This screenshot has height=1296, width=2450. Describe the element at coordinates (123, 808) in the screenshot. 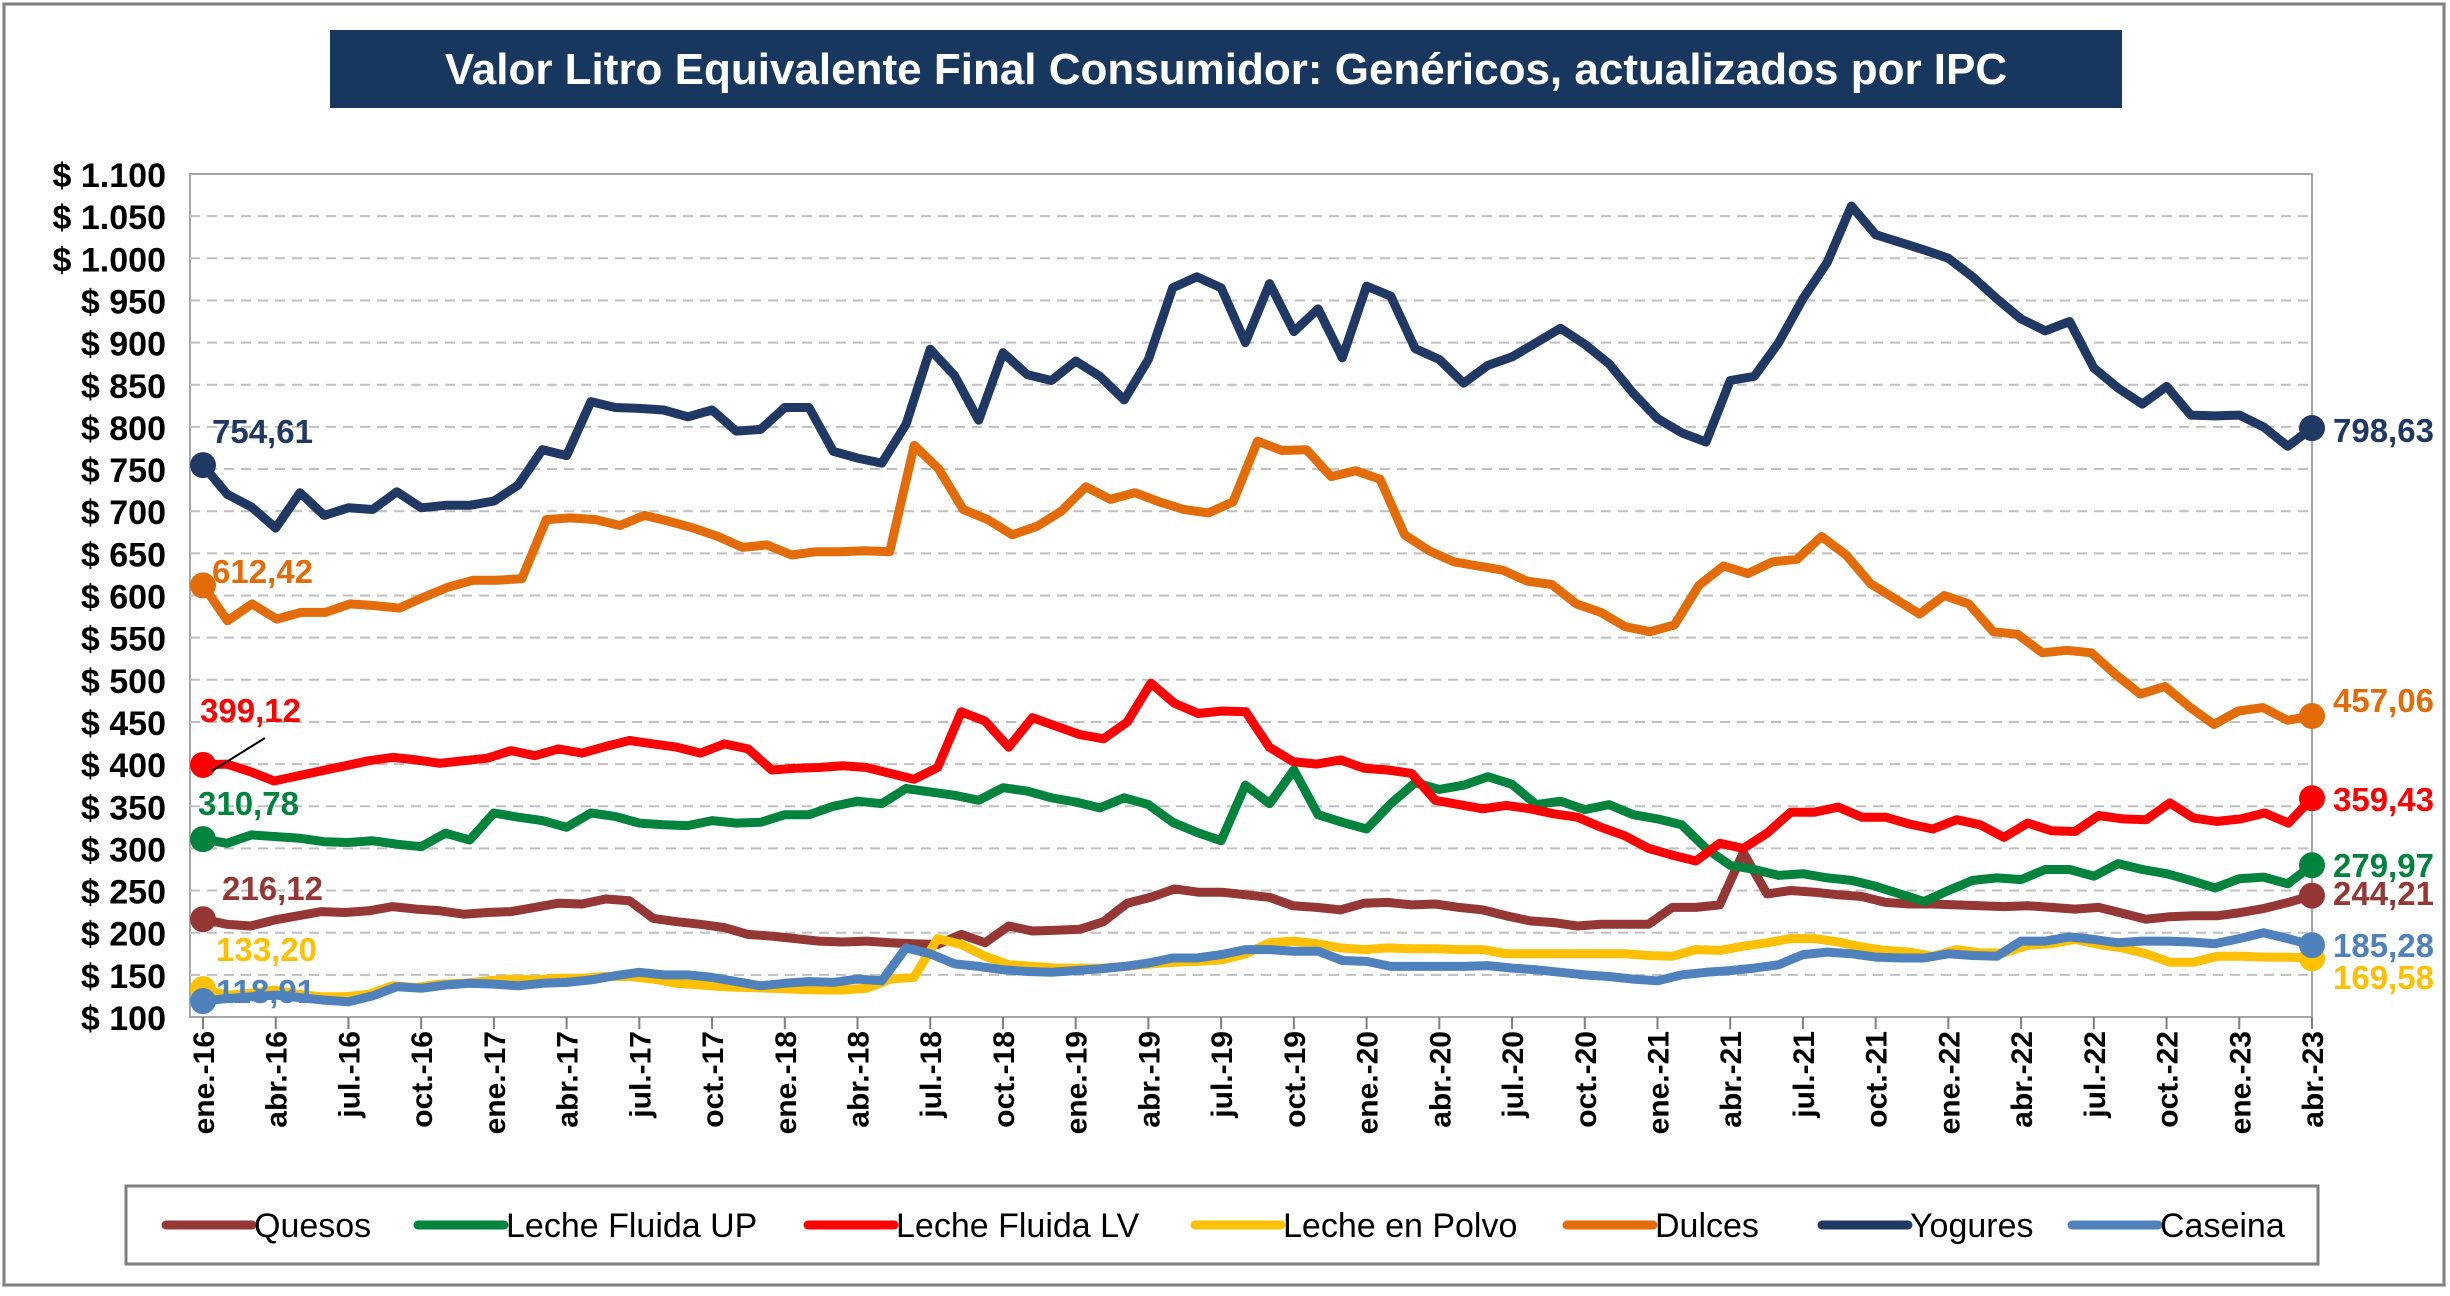

I see `y-tick-label: $ 350` at that location.